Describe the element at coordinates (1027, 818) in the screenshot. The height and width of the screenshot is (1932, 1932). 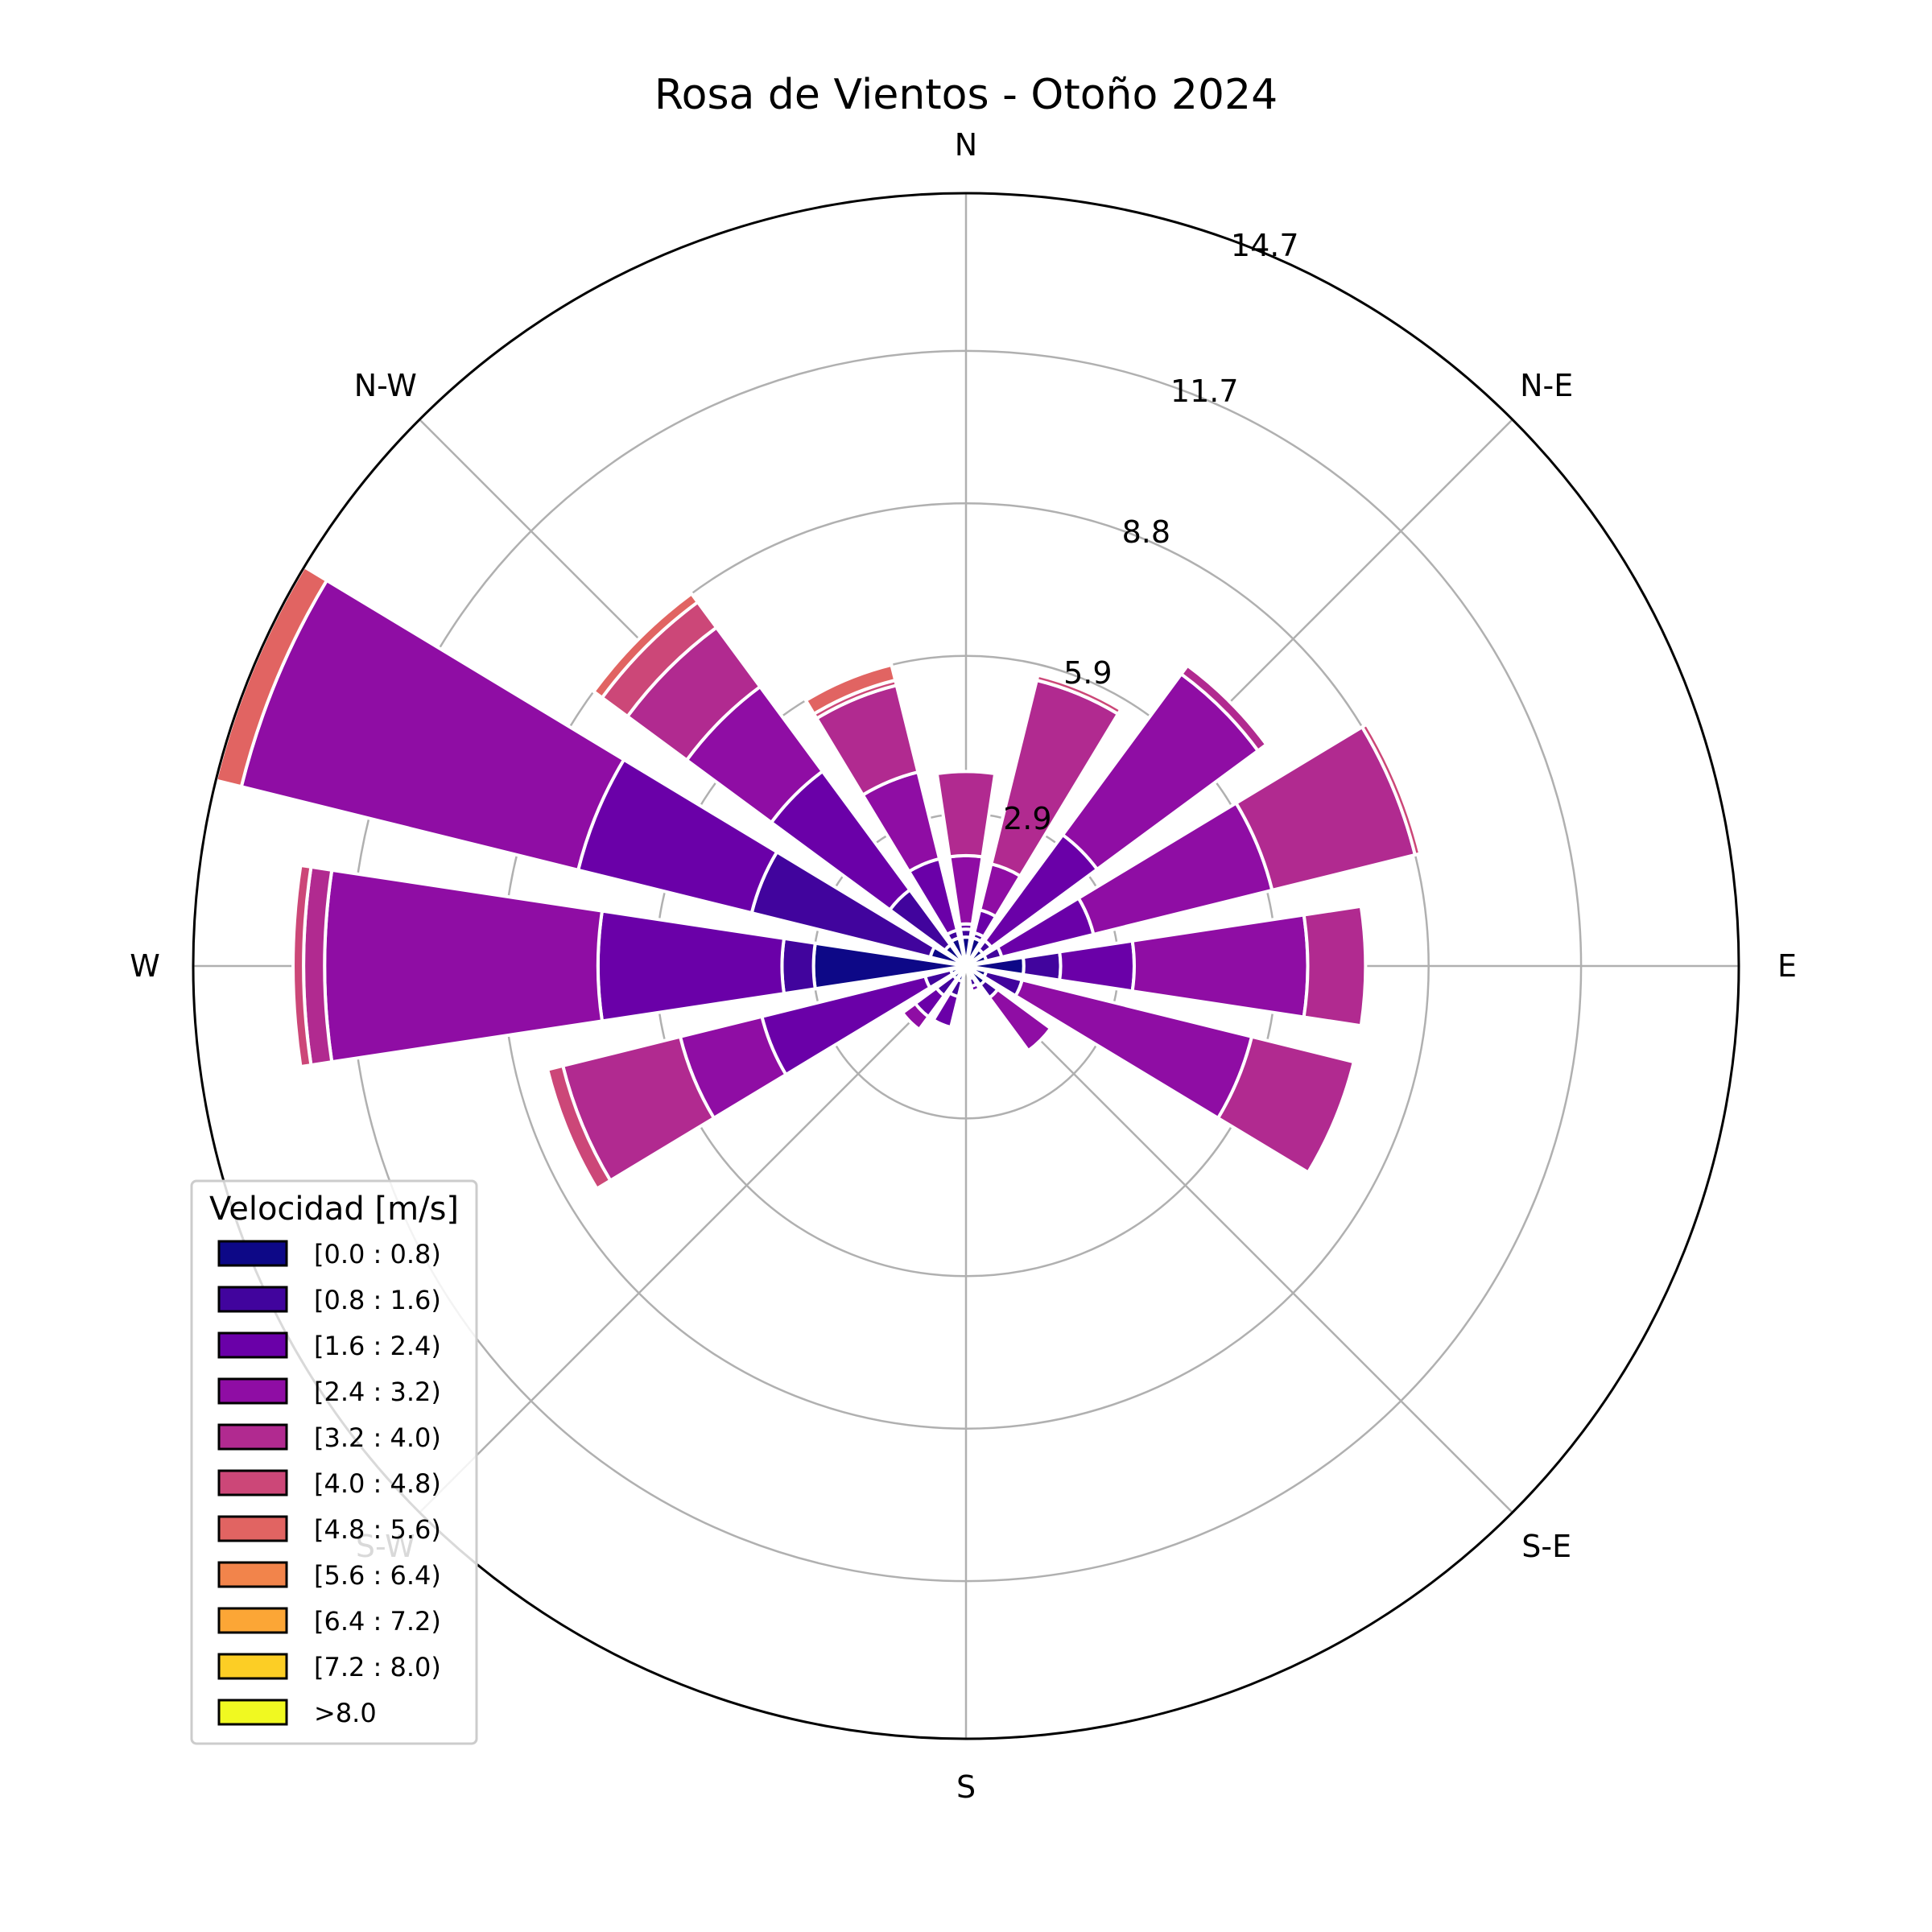
I see `radial-tick-label-0: 2.9` at that location.